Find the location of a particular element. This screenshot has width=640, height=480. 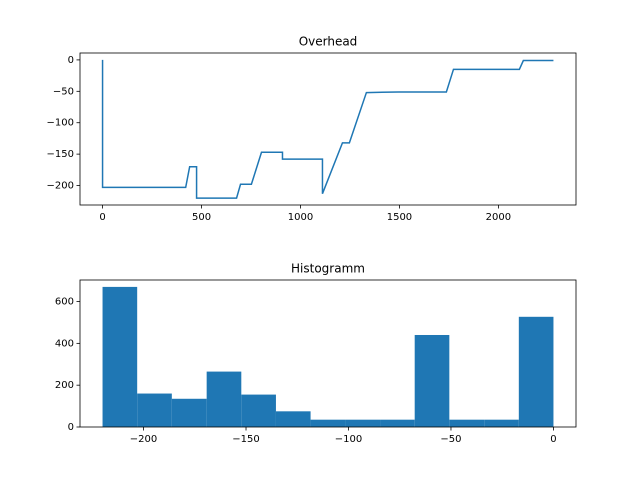

x-tick-label: 1000 is located at coordinates (300, 217).